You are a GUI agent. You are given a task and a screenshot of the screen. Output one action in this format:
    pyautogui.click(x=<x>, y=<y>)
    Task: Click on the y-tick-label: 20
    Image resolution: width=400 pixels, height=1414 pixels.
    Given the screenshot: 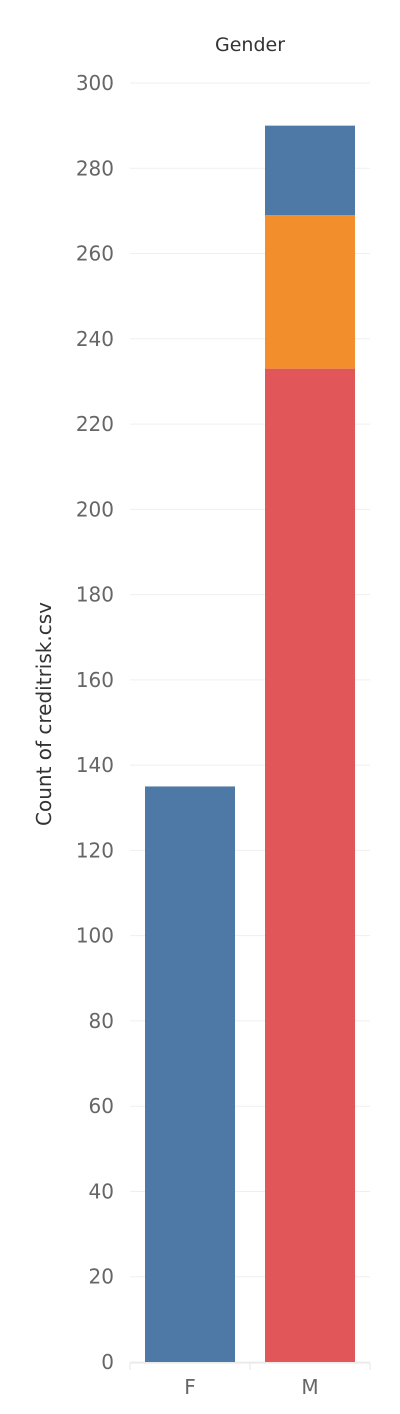 What is the action you would take?
    pyautogui.click(x=101, y=1277)
    